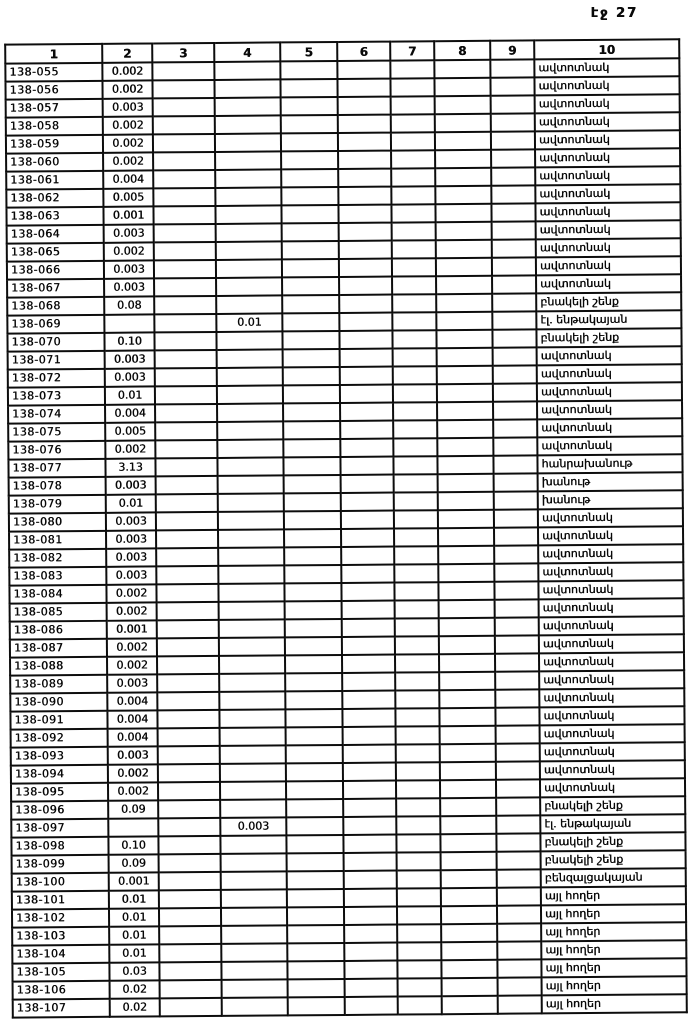  What do you see at coordinates (59, 756) in the screenshot?
I see `cell-parcel-id: 138-093` at bounding box center [59, 756].